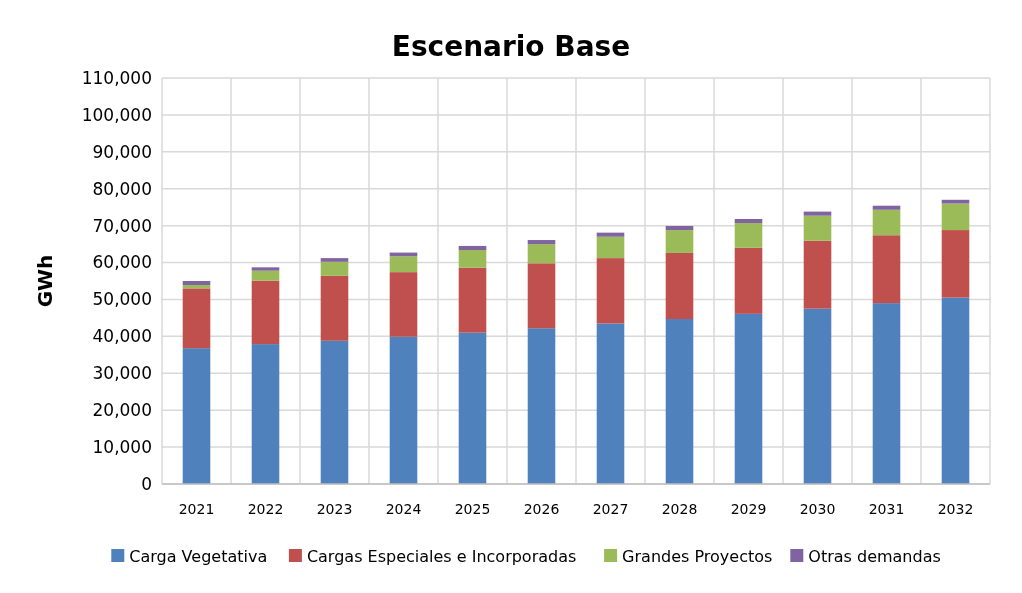  What do you see at coordinates (955, 509) in the screenshot?
I see `x-tick-label: 2032` at bounding box center [955, 509].